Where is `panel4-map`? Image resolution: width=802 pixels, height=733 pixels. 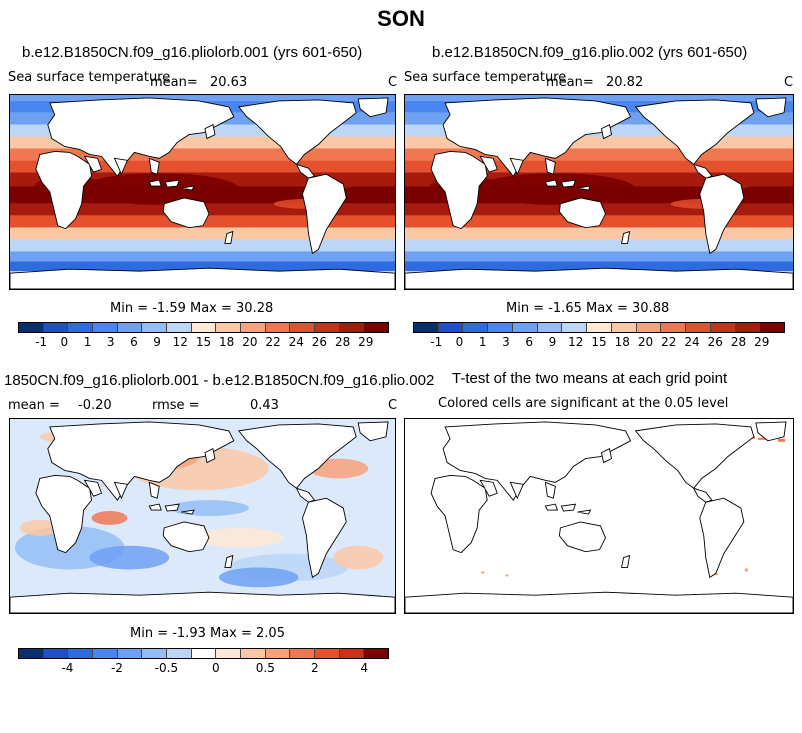 panel4-map is located at coordinates (599, 516).